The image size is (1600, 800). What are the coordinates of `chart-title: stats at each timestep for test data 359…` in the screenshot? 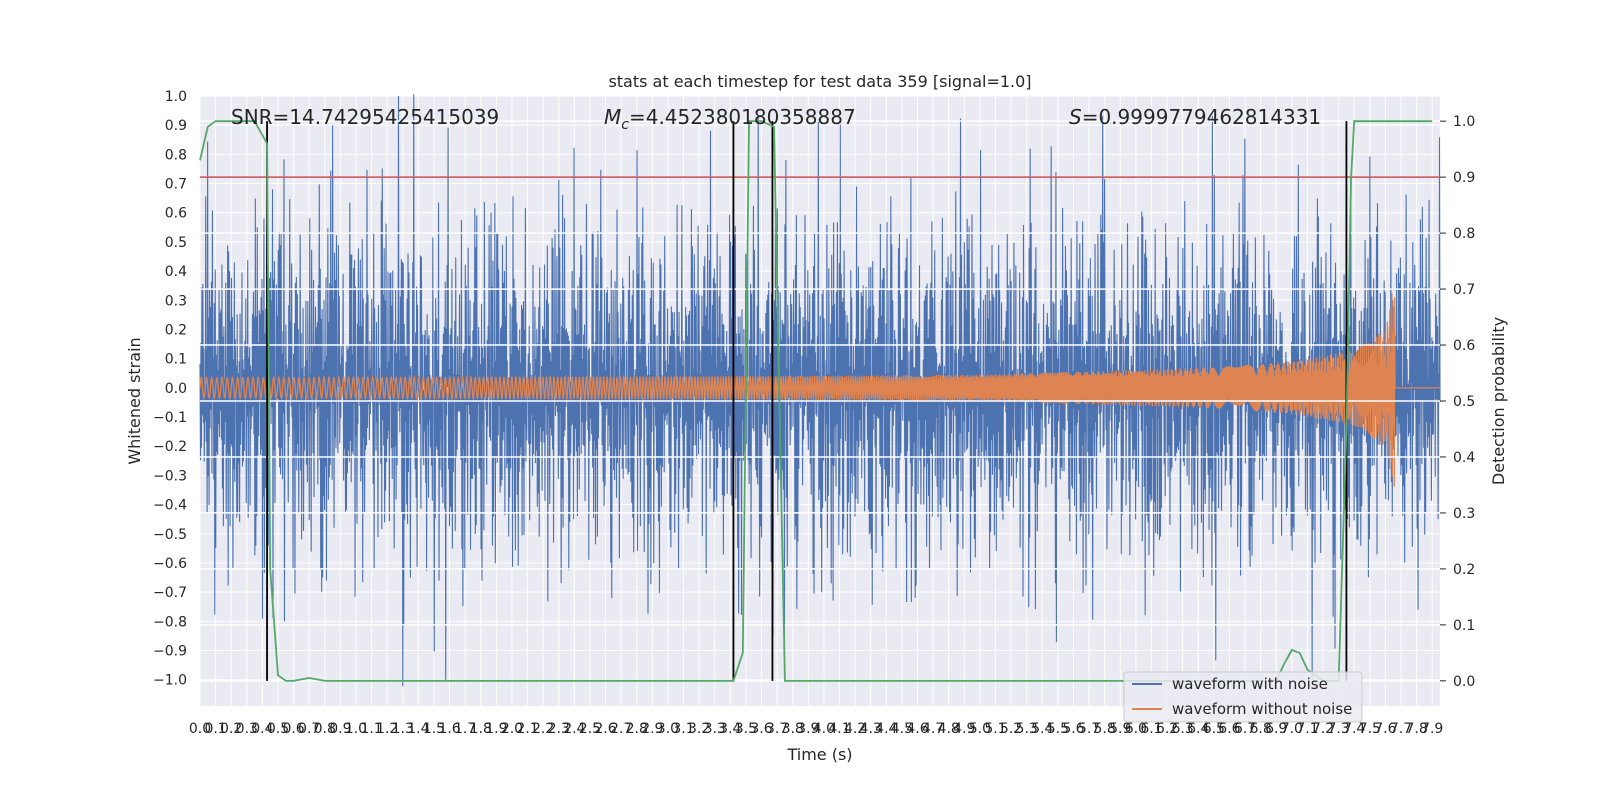 It's located at (819, 81).